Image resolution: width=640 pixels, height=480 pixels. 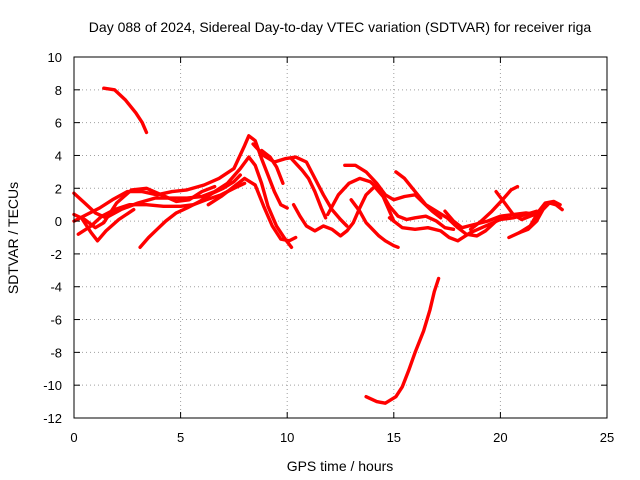 What do you see at coordinates (56, 352) in the screenshot?
I see `y-tick-label: -8` at bounding box center [56, 352].